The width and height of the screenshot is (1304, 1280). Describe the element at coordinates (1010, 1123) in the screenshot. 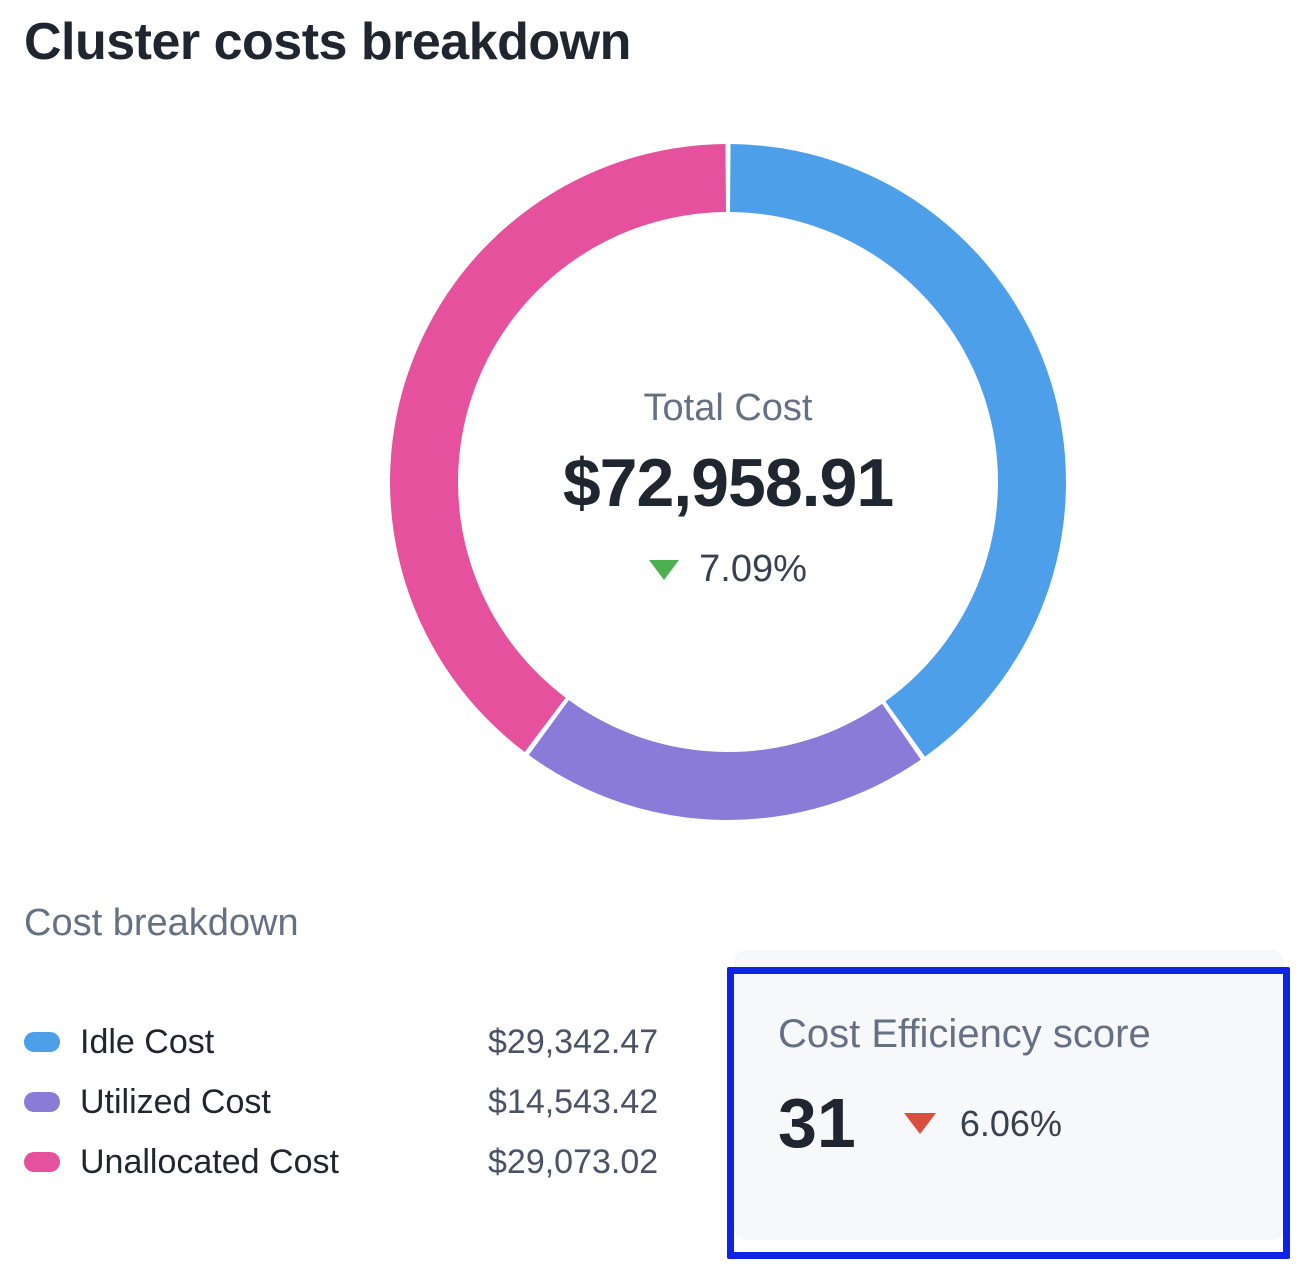

I see `cost-efficiency-change-value: 6.06%` at that location.